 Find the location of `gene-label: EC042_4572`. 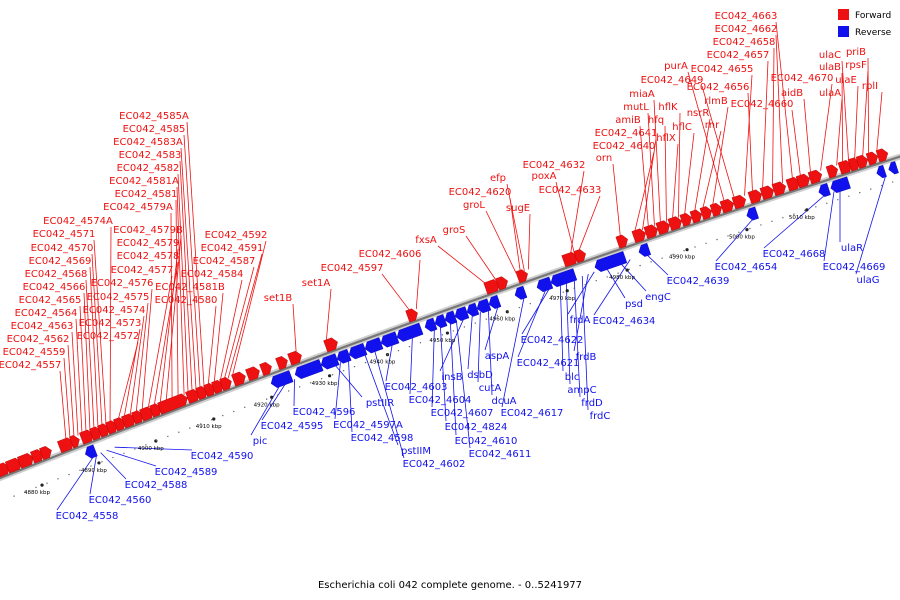

gene-label: EC042_4572 is located at coordinates (108, 336).